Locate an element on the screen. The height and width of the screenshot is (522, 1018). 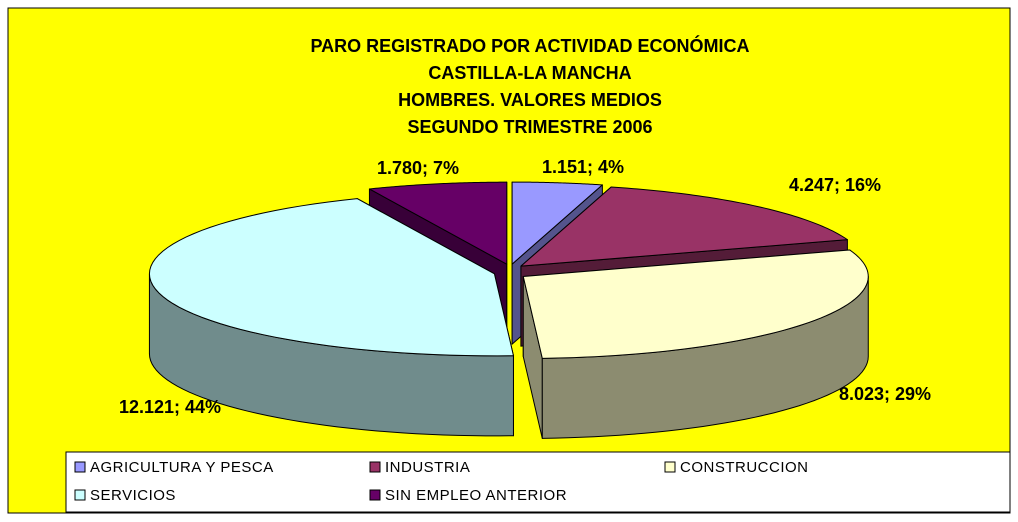
data-label: 8.023; 29% is located at coordinates (885, 394).